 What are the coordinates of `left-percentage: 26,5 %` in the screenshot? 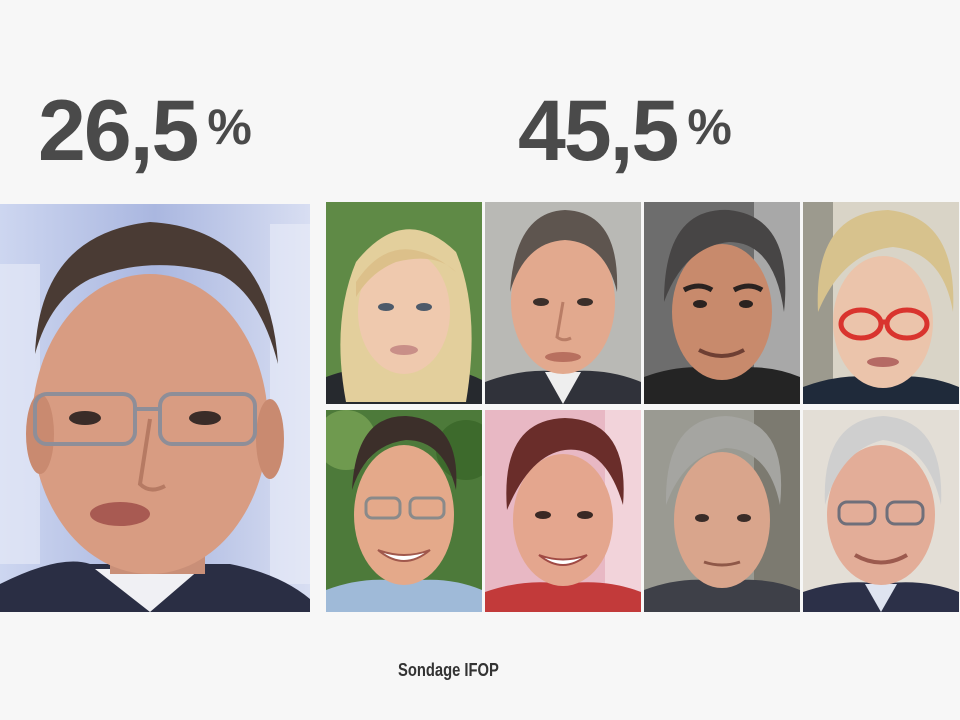 It's located at (145, 131).